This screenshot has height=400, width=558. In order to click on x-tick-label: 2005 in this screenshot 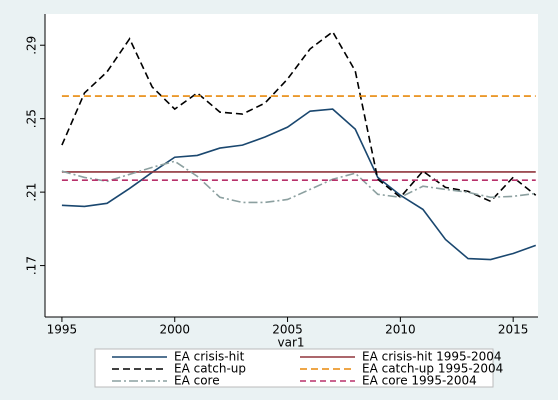, I will do `click(287, 330)`.